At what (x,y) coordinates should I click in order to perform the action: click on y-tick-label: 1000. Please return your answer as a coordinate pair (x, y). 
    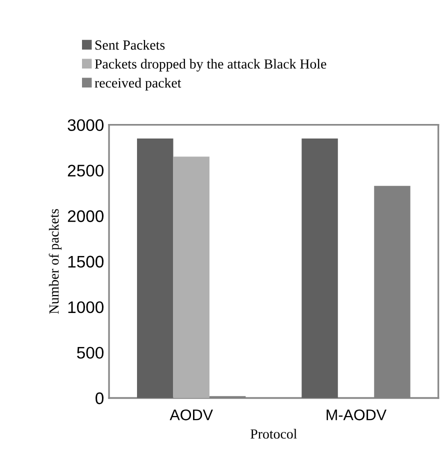
    Looking at the image, I should click on (86, 307).